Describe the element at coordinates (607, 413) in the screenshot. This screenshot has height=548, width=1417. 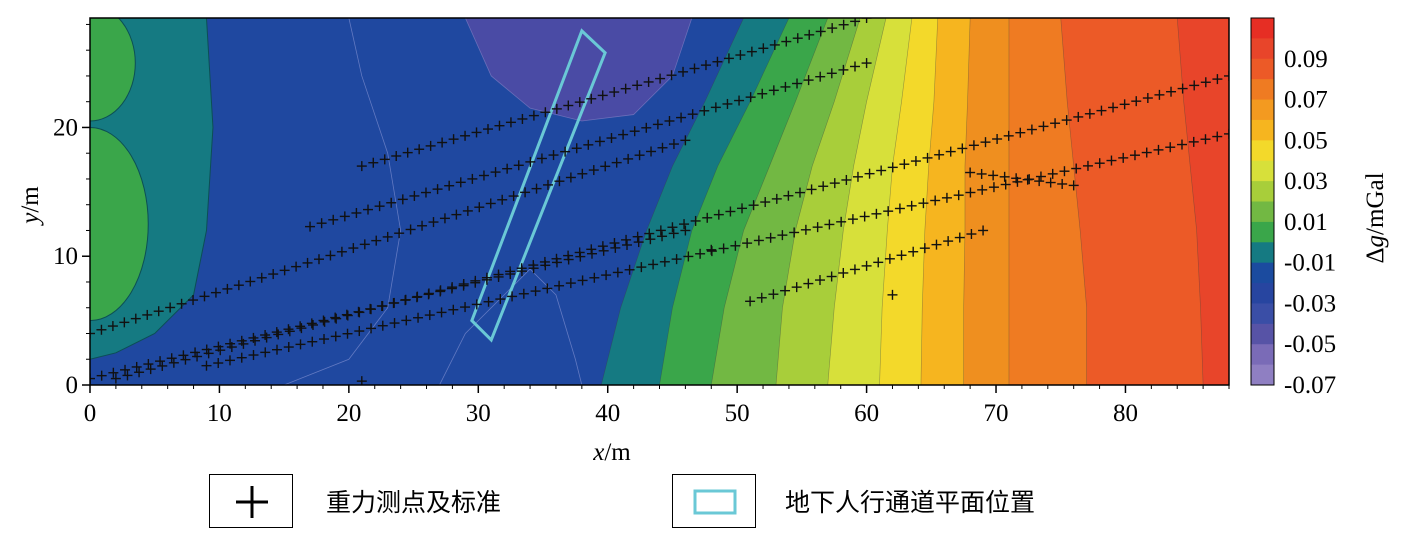
I see `x-tick-label: 40` at that location.